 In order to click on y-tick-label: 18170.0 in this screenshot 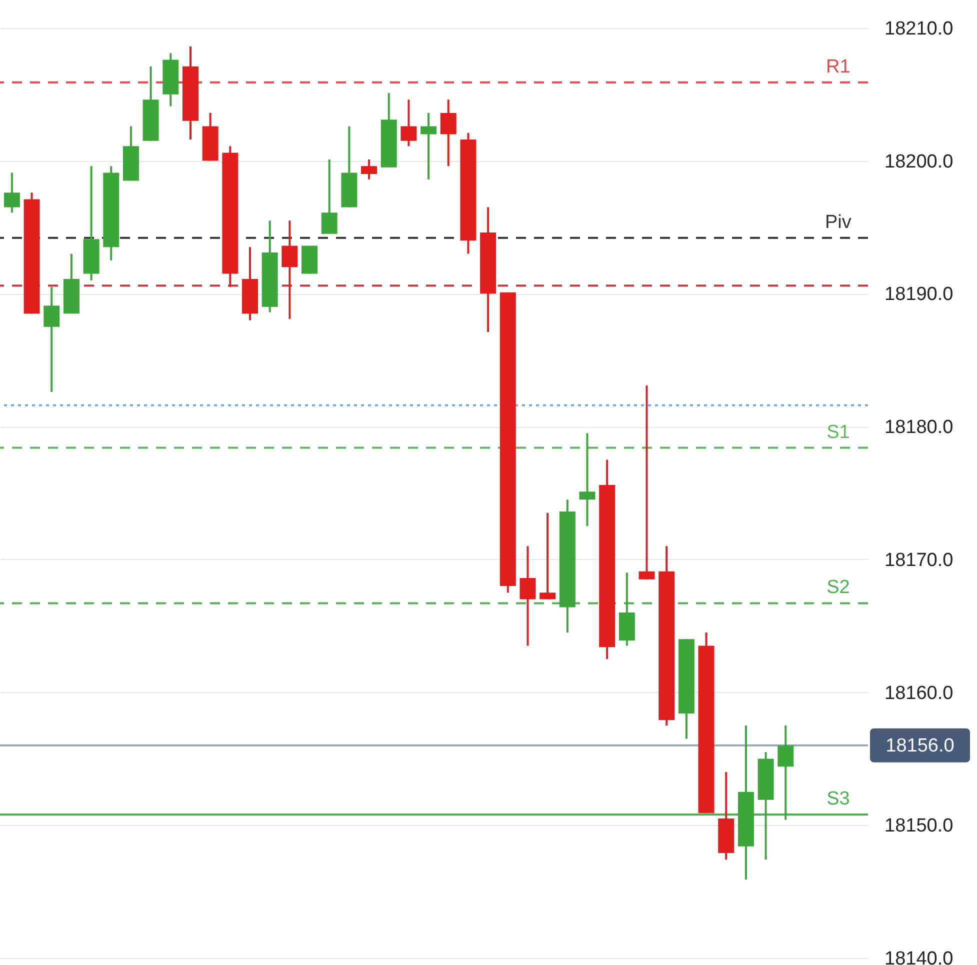, I will do `click(919, 560)`.